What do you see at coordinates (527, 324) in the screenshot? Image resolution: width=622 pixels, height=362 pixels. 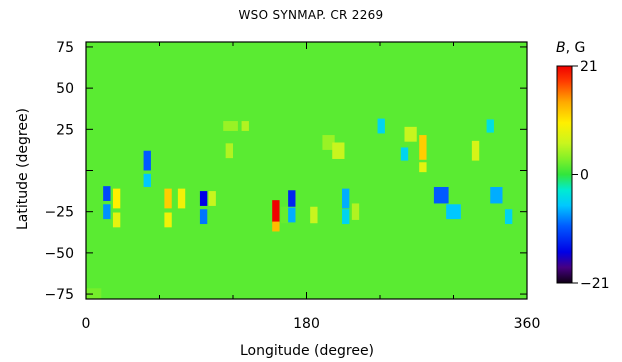 I see `x-tick-label: 360` at bounding box center [527, 324].